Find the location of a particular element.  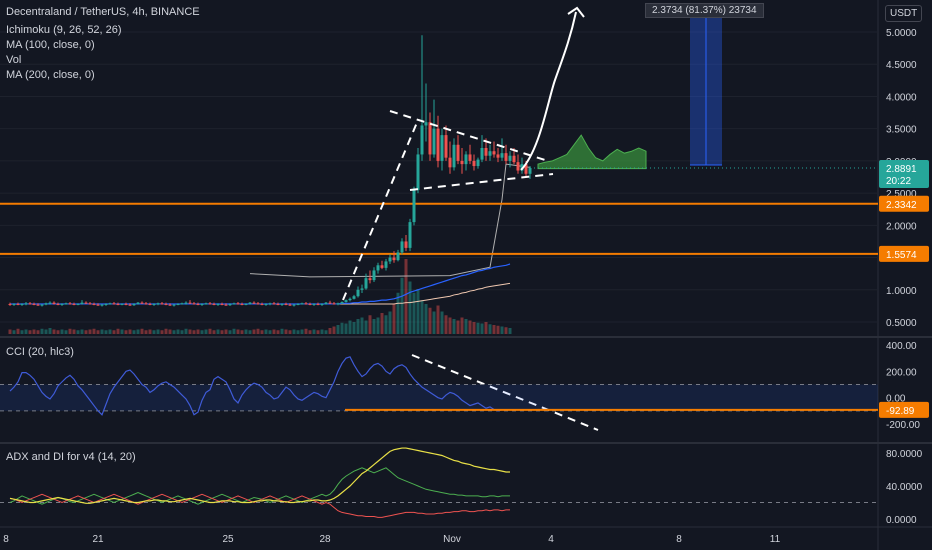

level-tag-high-text: 2.3342 is located at coordinates (901, 205).